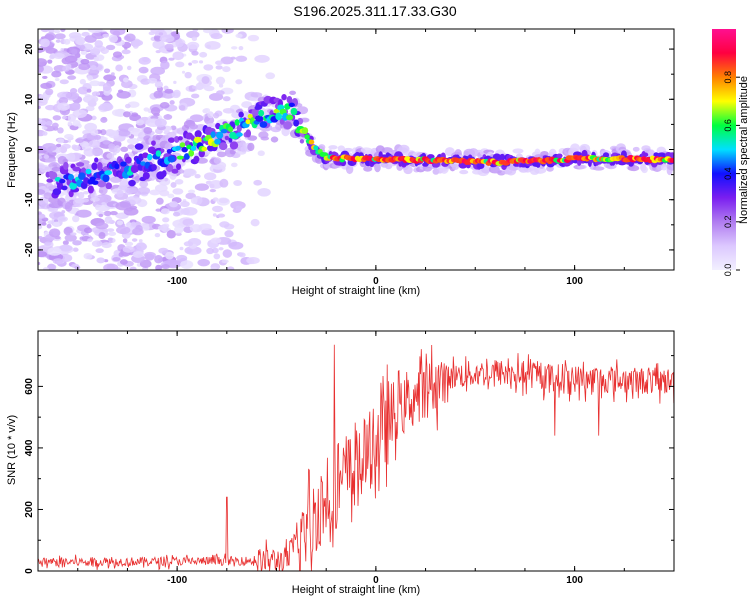 The width and height of the screenshot is (750, 605). I want to click on heatmap-y-tick-label: 0, so click(29, 149).